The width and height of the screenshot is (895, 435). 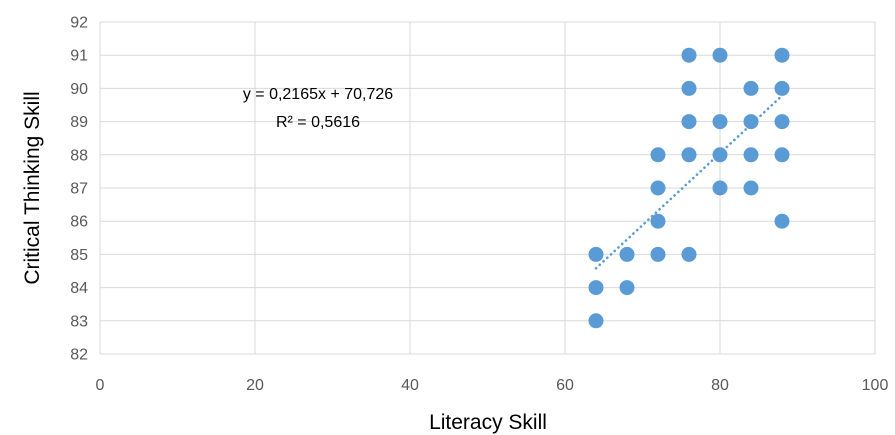 What do you see at coordinates (79, 122) in the screenshot?
I see `y-tick-label: 89` at bounding box center [79, 122].